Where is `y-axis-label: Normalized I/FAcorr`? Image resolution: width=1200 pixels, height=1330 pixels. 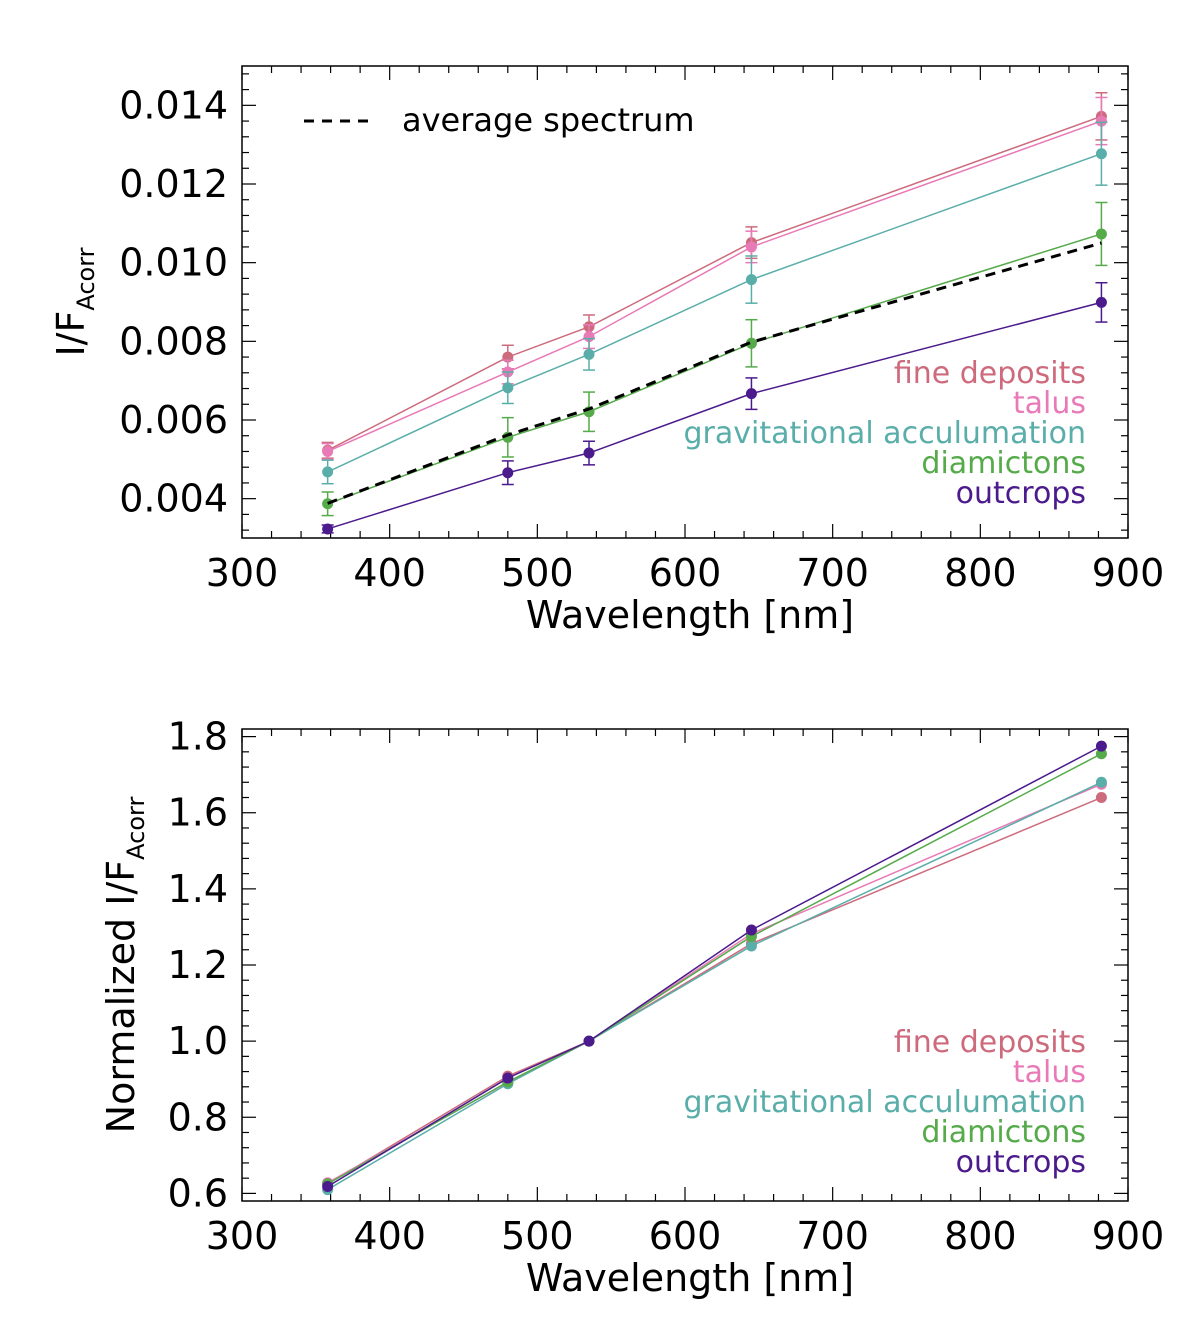
y-axis-label: Normalized I/FAcorr is located at coordinates (124, 965).